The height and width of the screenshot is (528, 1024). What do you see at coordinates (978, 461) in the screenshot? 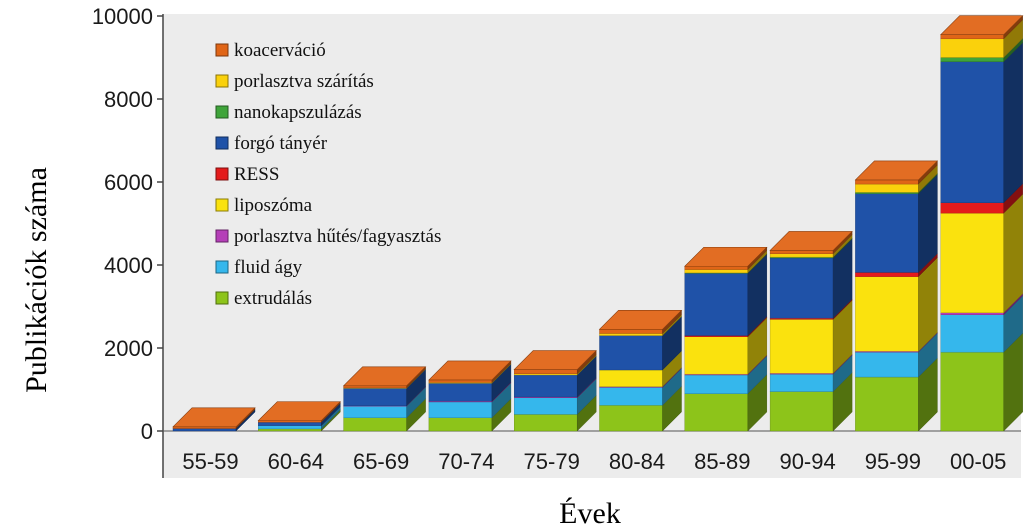
I see `x-tick-label: 00-05` at bounding box center [978, 461].